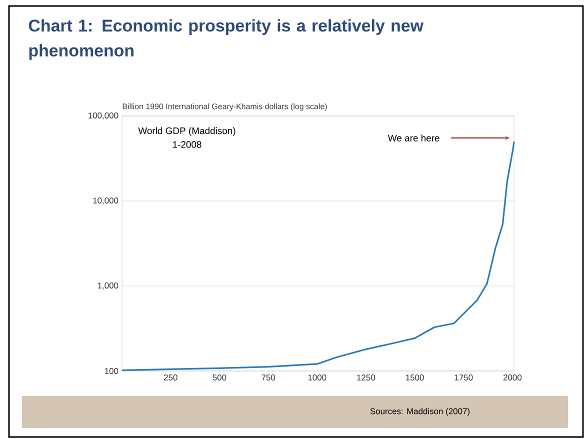 The height and width of the screenshot is (439, 584). What do you see at coordinates (226, 39) in the screenshot?
I see `chart-title: Chart 1: Economic prosperity is a relatively new phenomenon` at bounding box center [226, 39].